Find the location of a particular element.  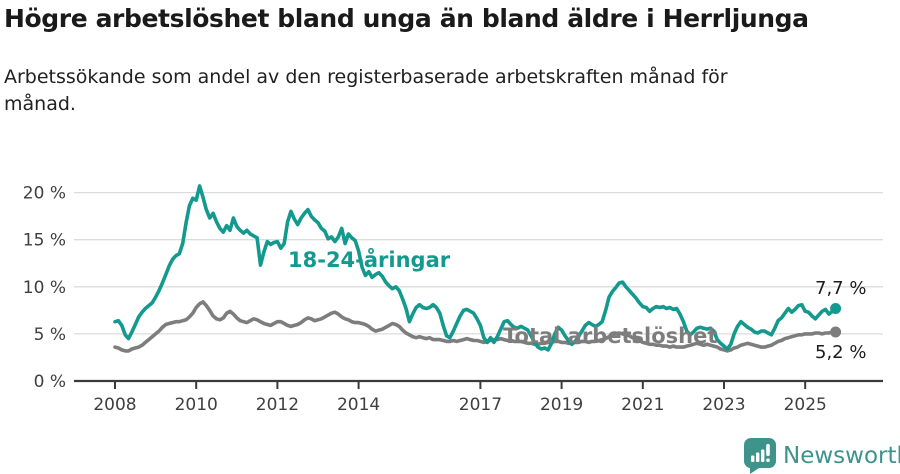

x-axis-label-2014: 2014 is located at coordinates (358, 405).